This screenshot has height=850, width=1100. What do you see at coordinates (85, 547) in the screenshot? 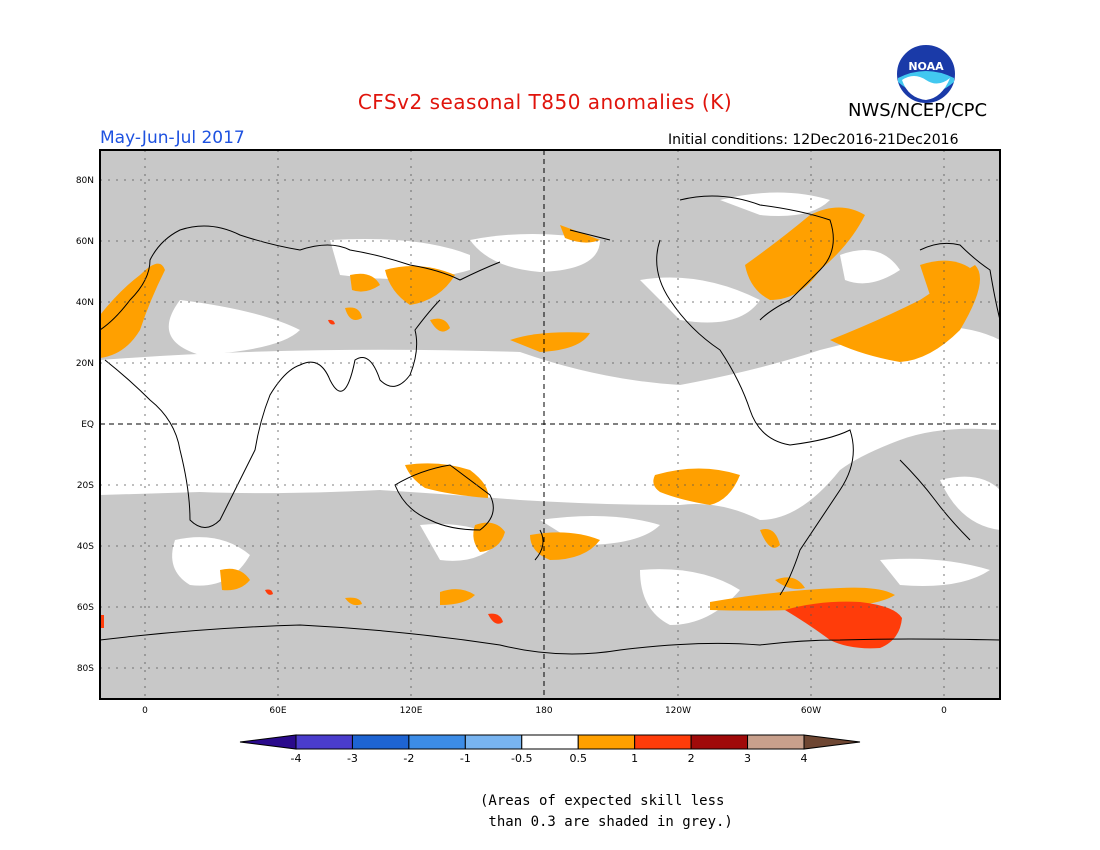
I see `lat-label: 40S` at bounding box center [85, 547].